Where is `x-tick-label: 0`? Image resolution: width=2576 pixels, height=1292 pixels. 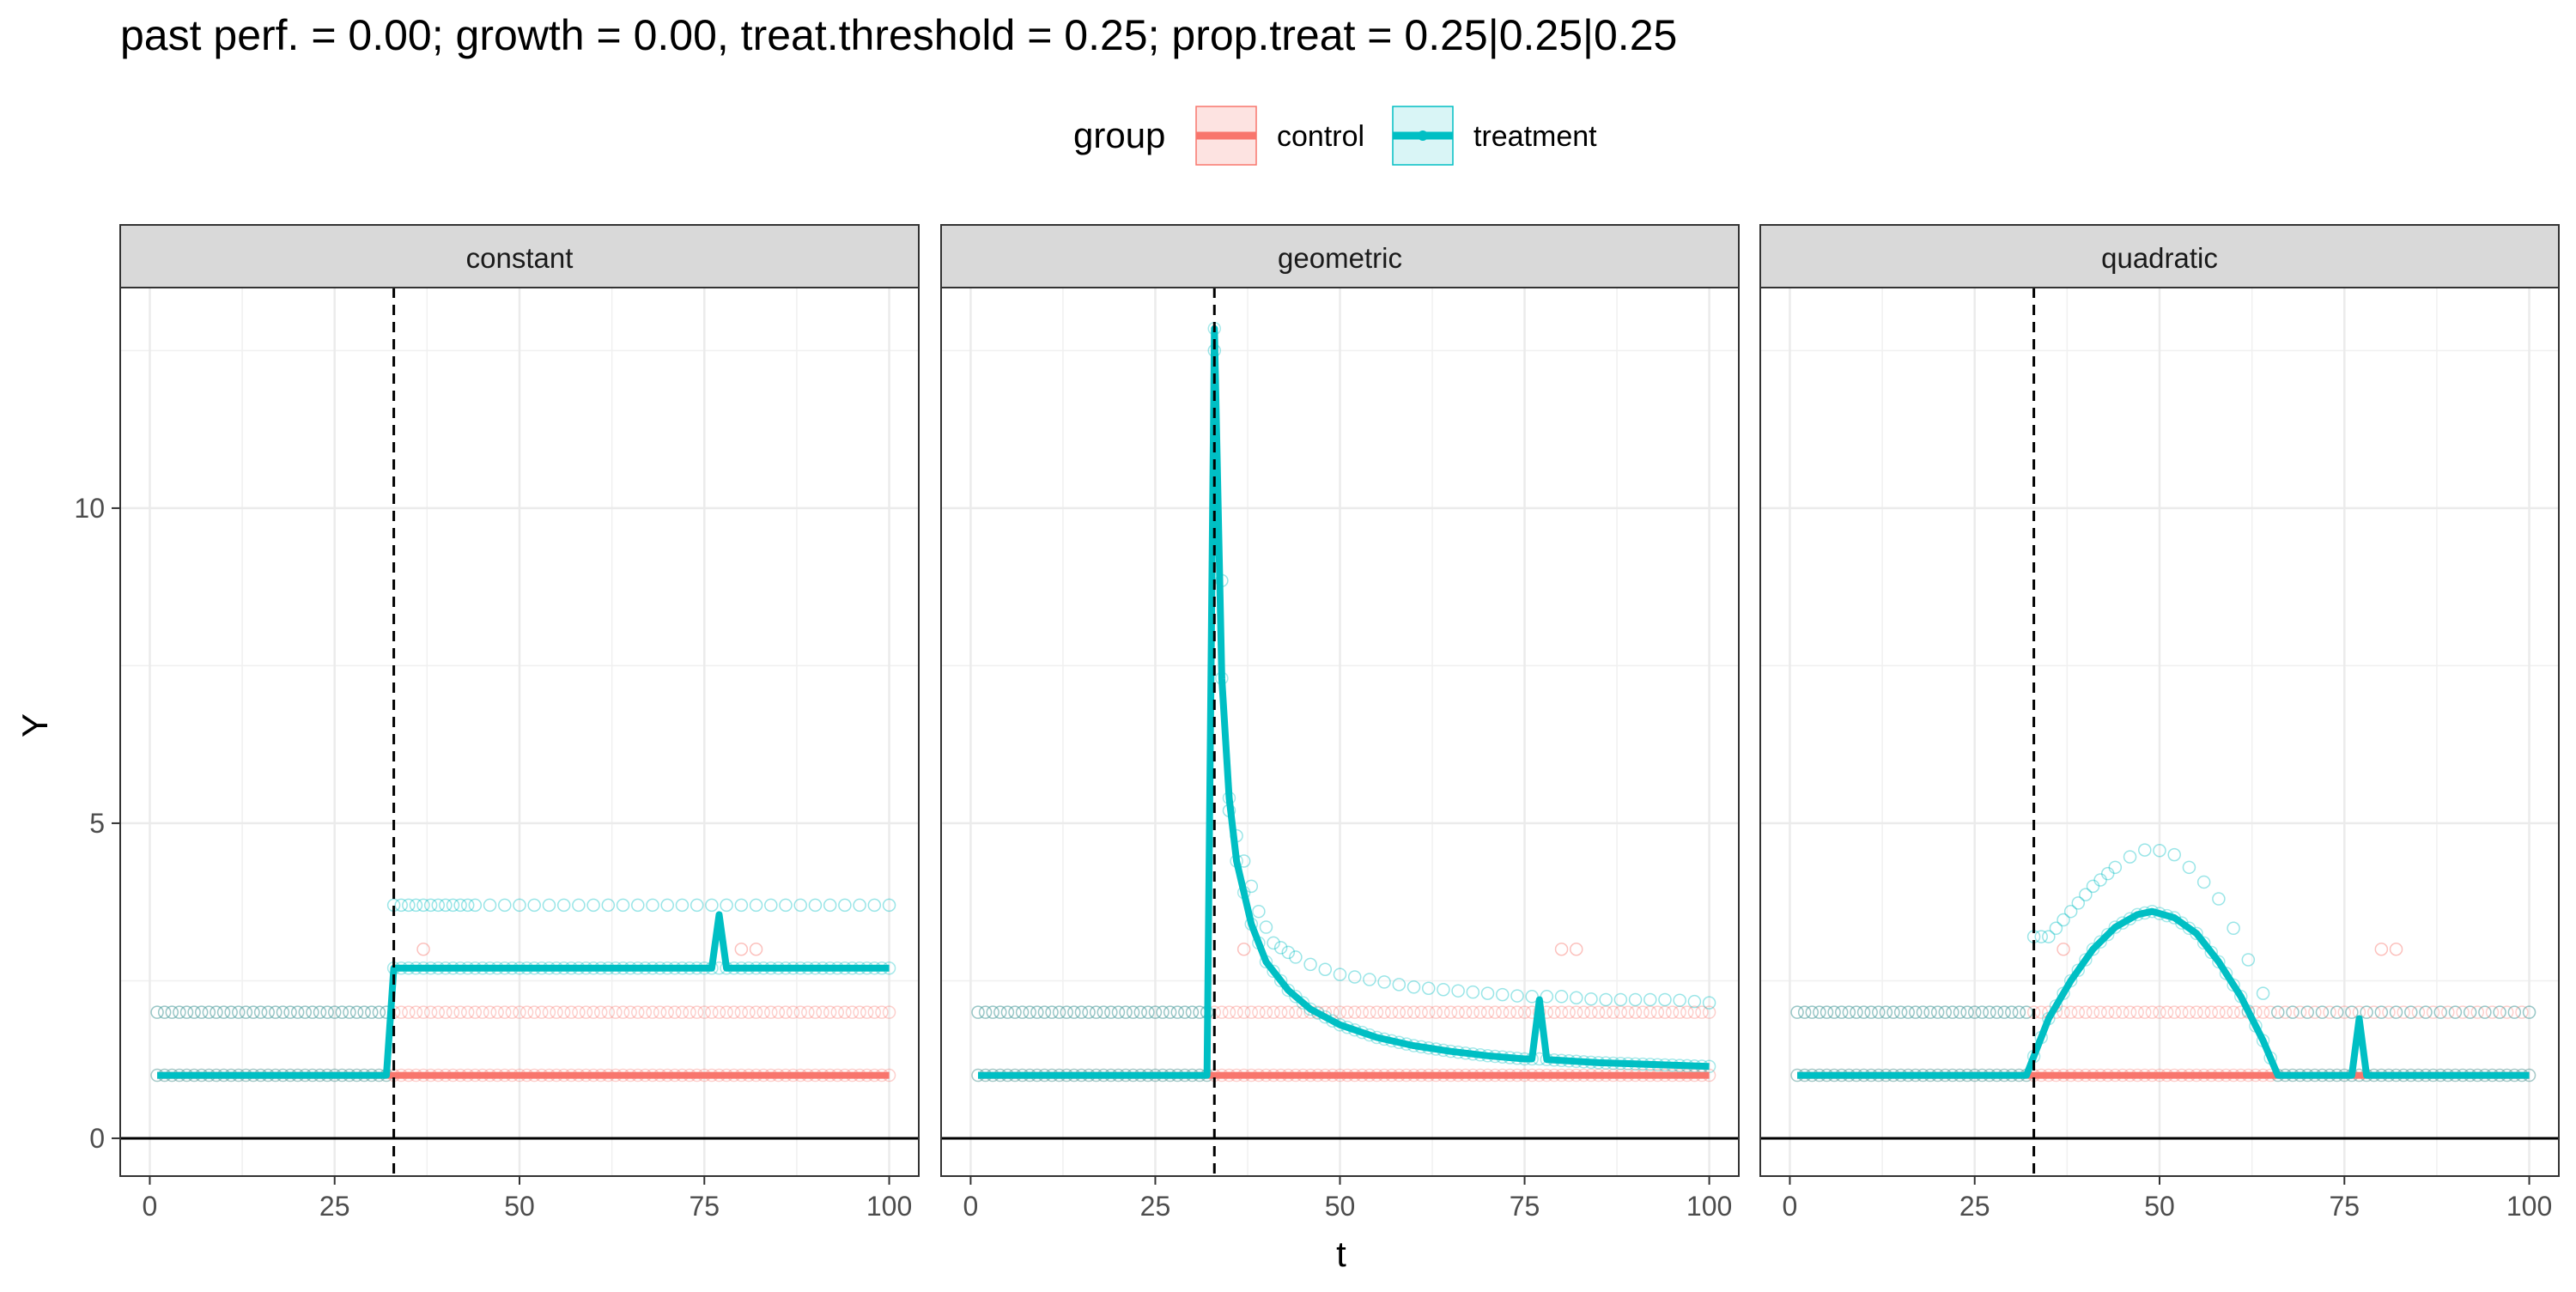 x-tick-label: 0 is located at coordinates (971, 1206).